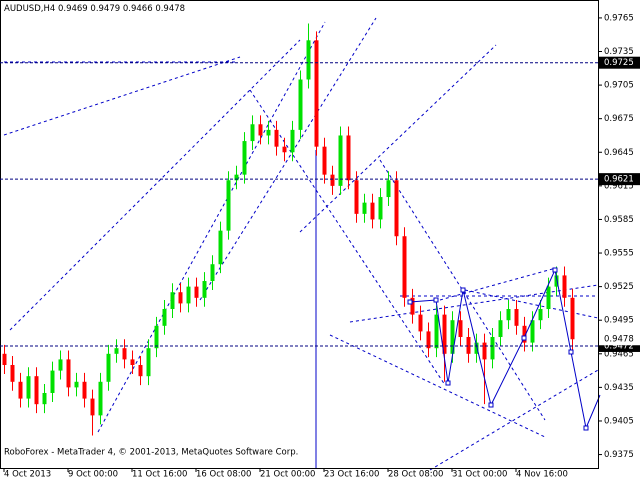 The image size is (640, 480). I want to click on y-tick-label: 0.9675, so click(619, 119).